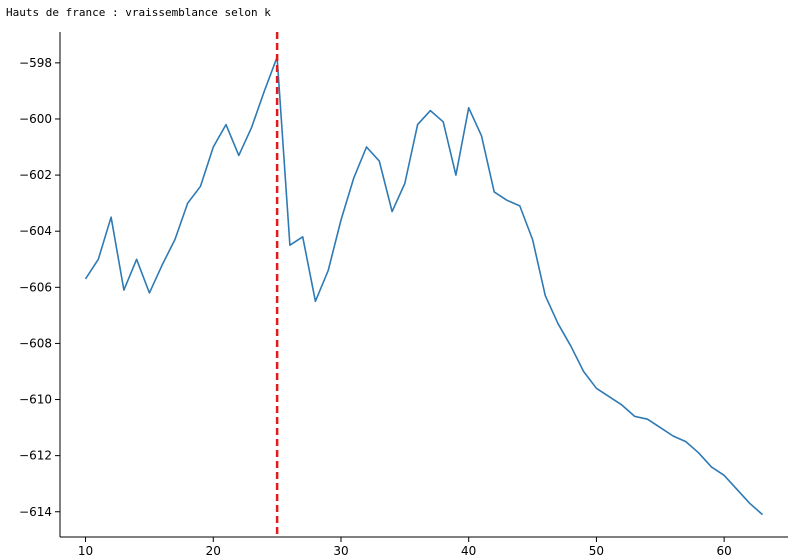  Describe the element at coordinates (35, 119) in the screenshot. I see `y-tick-label: −600` at that location.